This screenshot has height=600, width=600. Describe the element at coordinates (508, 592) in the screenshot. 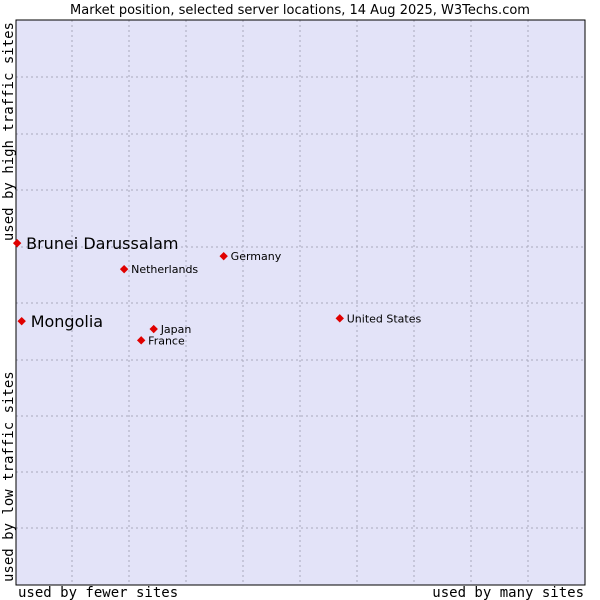

I see `x-axis-label-right: used by many sites` at that location.